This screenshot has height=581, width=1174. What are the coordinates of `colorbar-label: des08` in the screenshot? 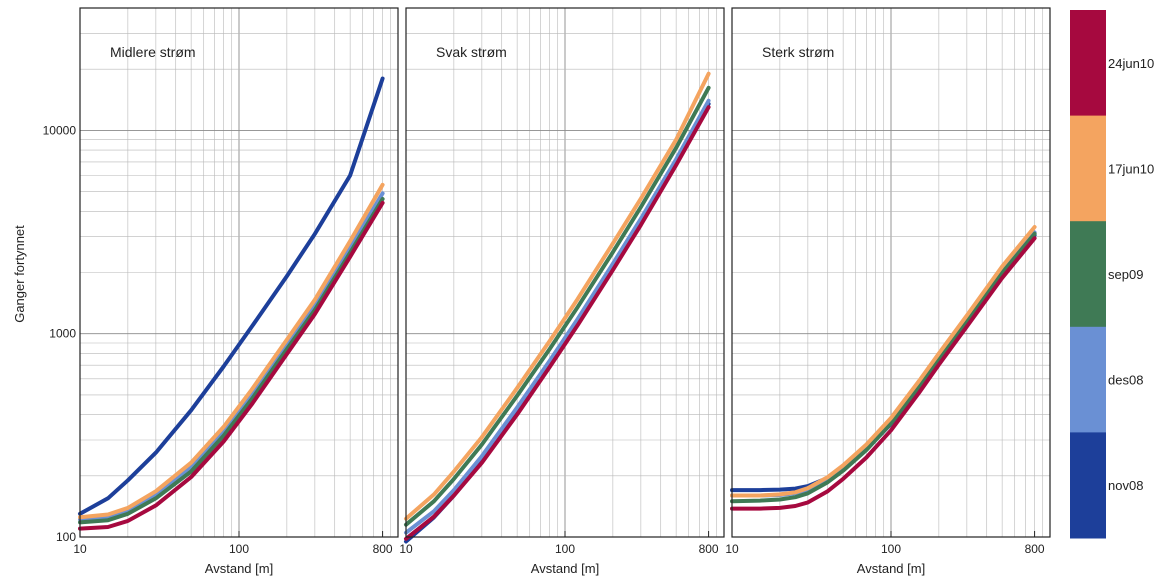 It's located at (1125, 380).